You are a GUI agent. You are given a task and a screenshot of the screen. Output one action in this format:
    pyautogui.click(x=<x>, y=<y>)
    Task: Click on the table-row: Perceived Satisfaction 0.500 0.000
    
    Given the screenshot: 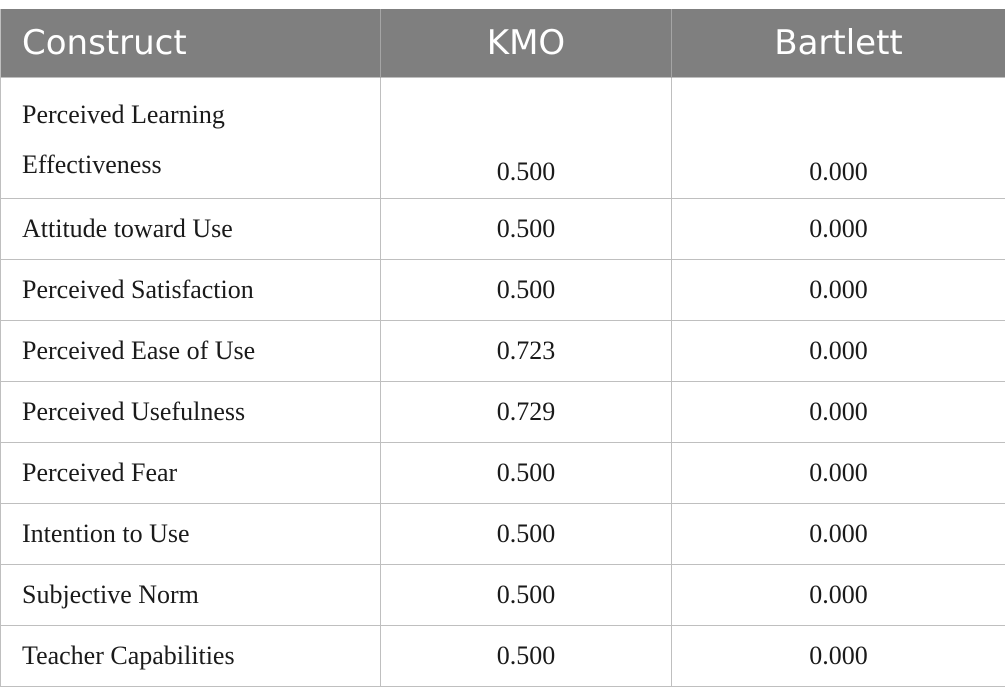 What is the action you would take?
    pyautogui.click(x=502, y=290)
    